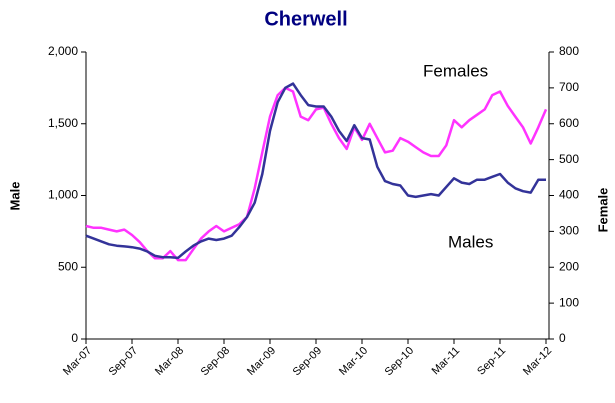  What do you see at coordinates (305, 19) in the screenshot?
I see `chart-title: Cherwell` at bounding box center [305, 19].